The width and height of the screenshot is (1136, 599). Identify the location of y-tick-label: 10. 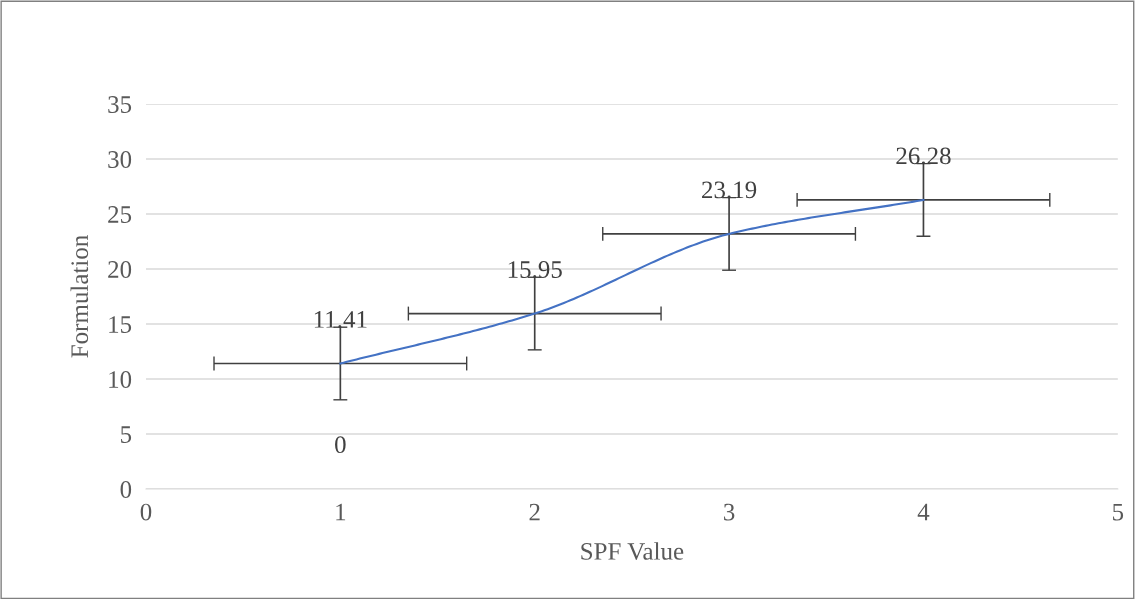
(120, 379).